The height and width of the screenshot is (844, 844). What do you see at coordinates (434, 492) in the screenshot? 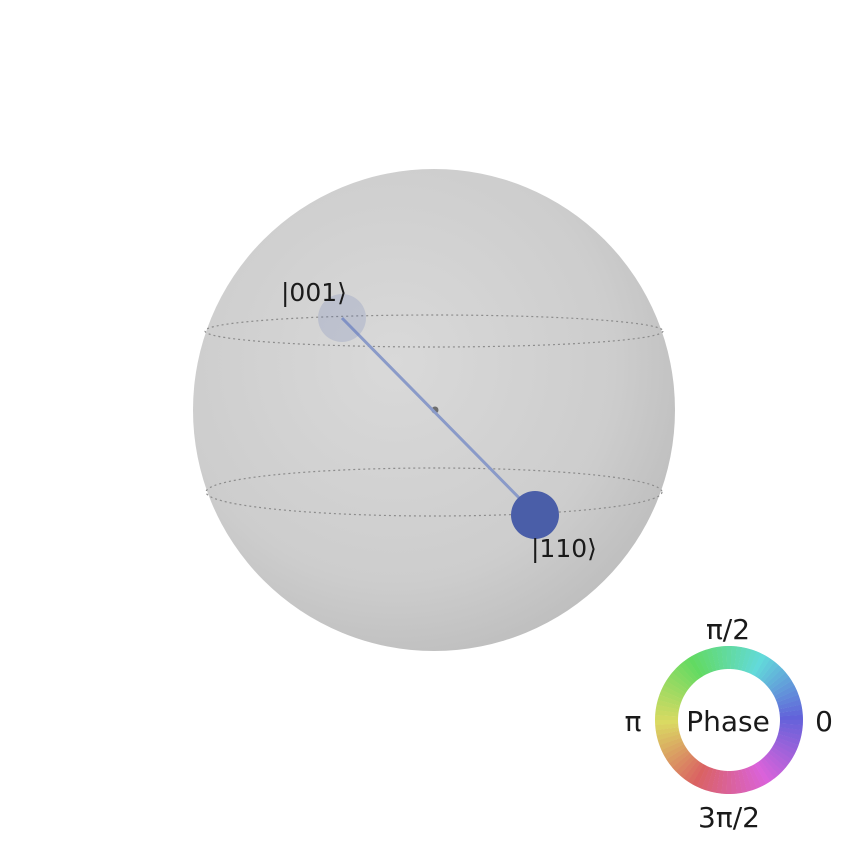
I see `latitude-ring-lower` at bounding box center [434, 492].